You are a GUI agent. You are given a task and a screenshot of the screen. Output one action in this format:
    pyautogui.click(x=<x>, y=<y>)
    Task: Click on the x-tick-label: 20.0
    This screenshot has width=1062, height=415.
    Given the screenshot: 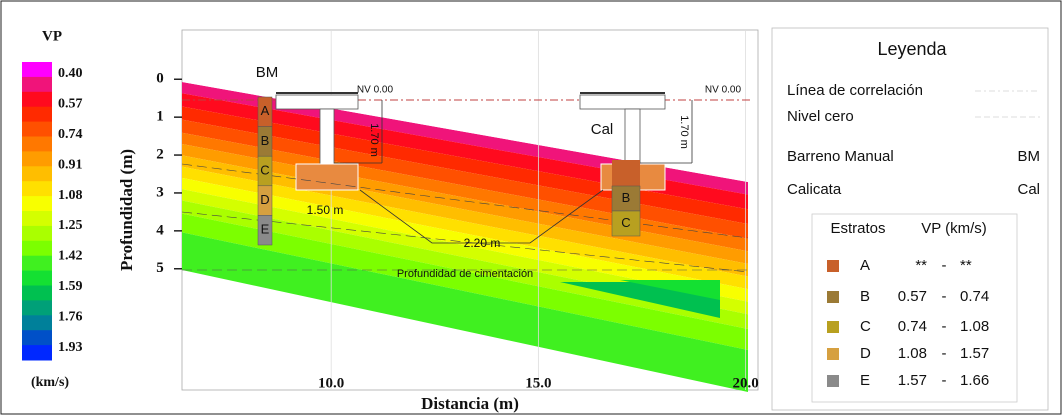 What is the action you would take?
    pyautogui.click(x=745, y=383)
    